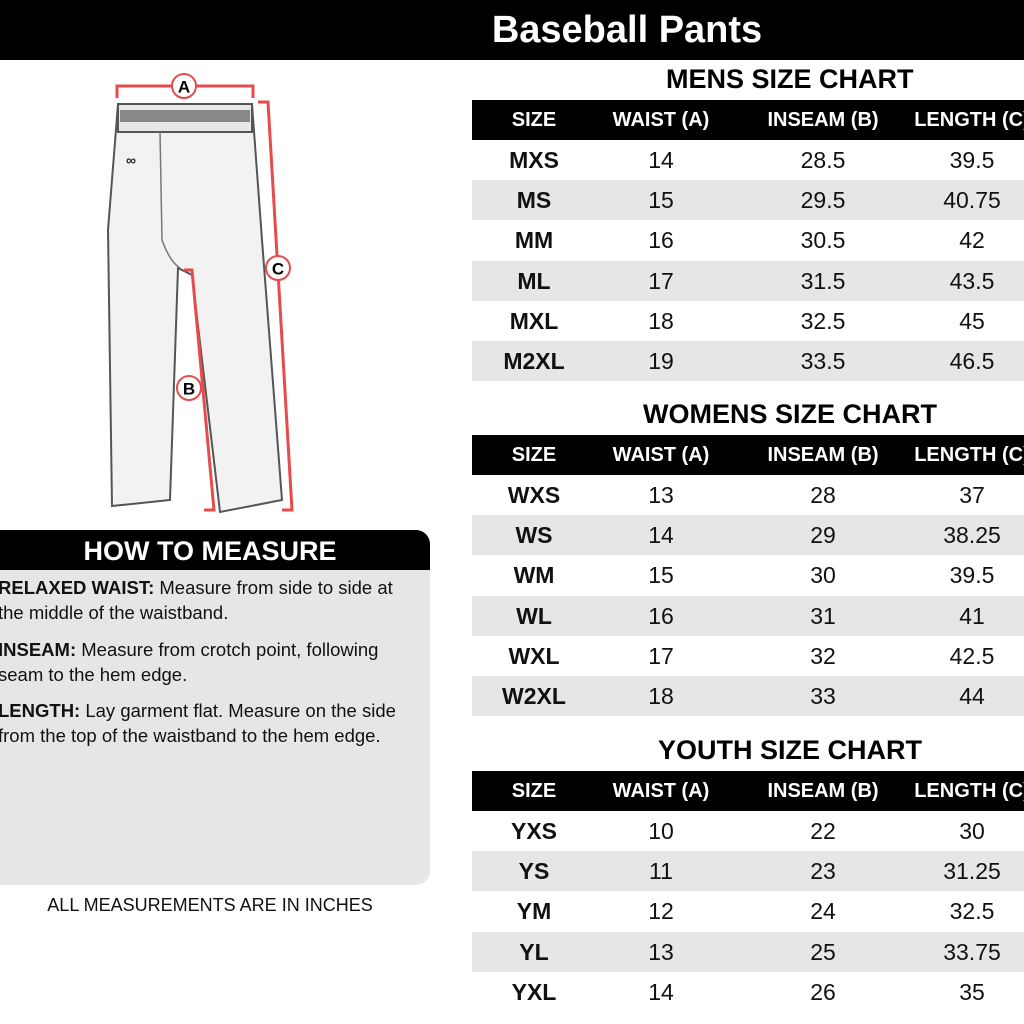 This screenshot has height=1024, width=1024. What do you see at coordinates (748, 992) in the screenshot?
I see `table-row: YXL 14 26 35` at bounding box center [748, 992].